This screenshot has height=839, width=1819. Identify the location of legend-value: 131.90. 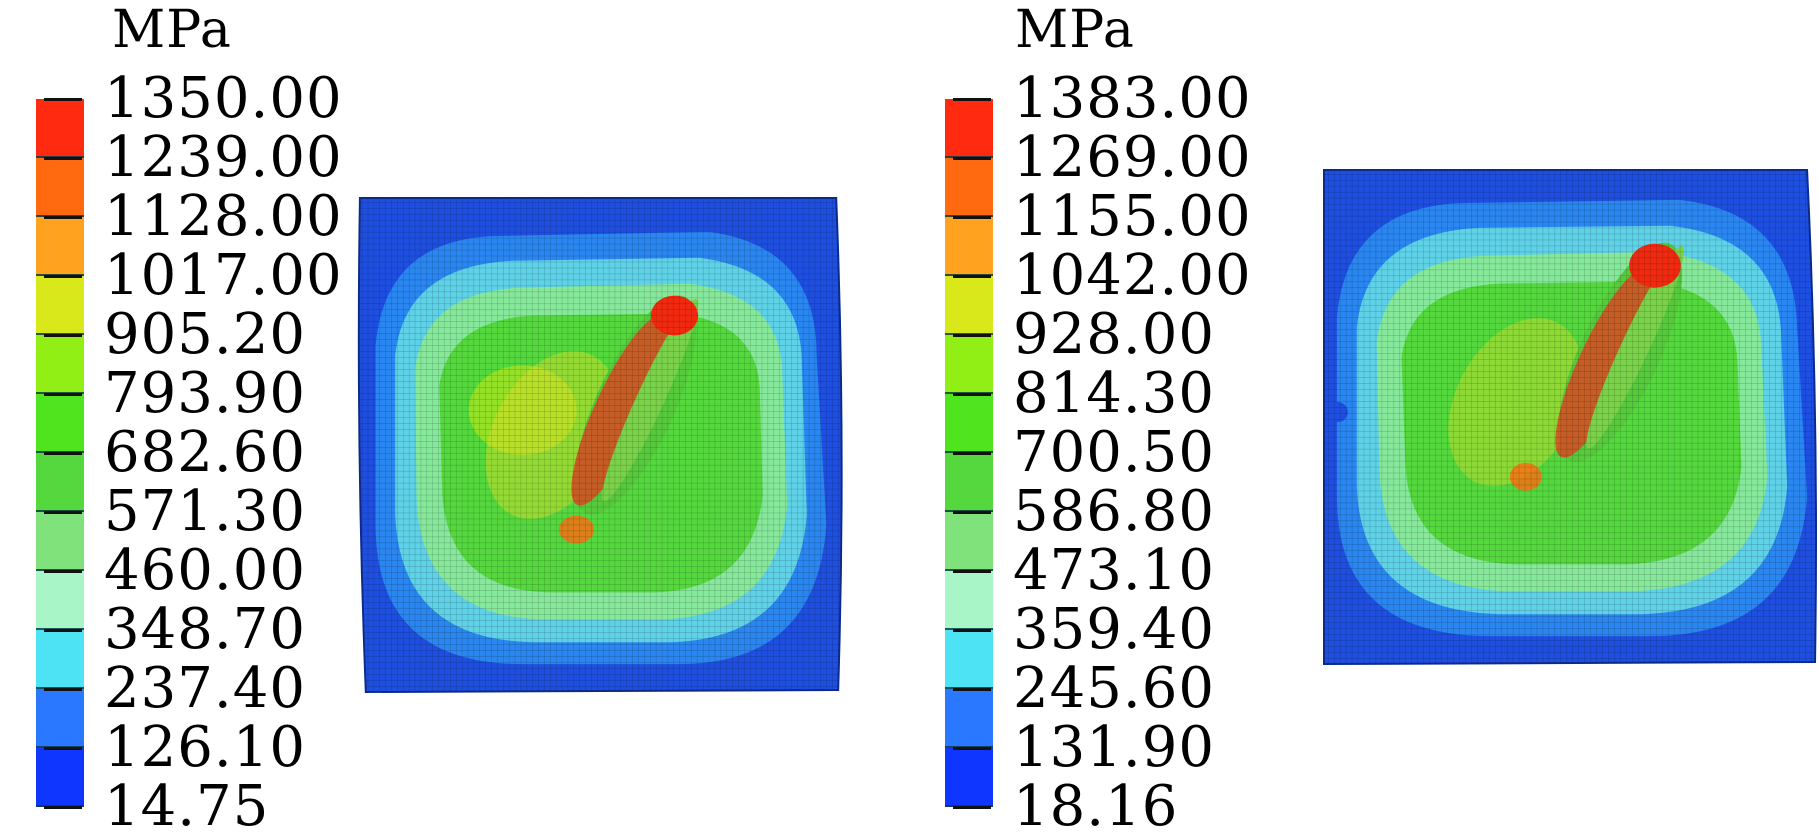
(1114, 747).